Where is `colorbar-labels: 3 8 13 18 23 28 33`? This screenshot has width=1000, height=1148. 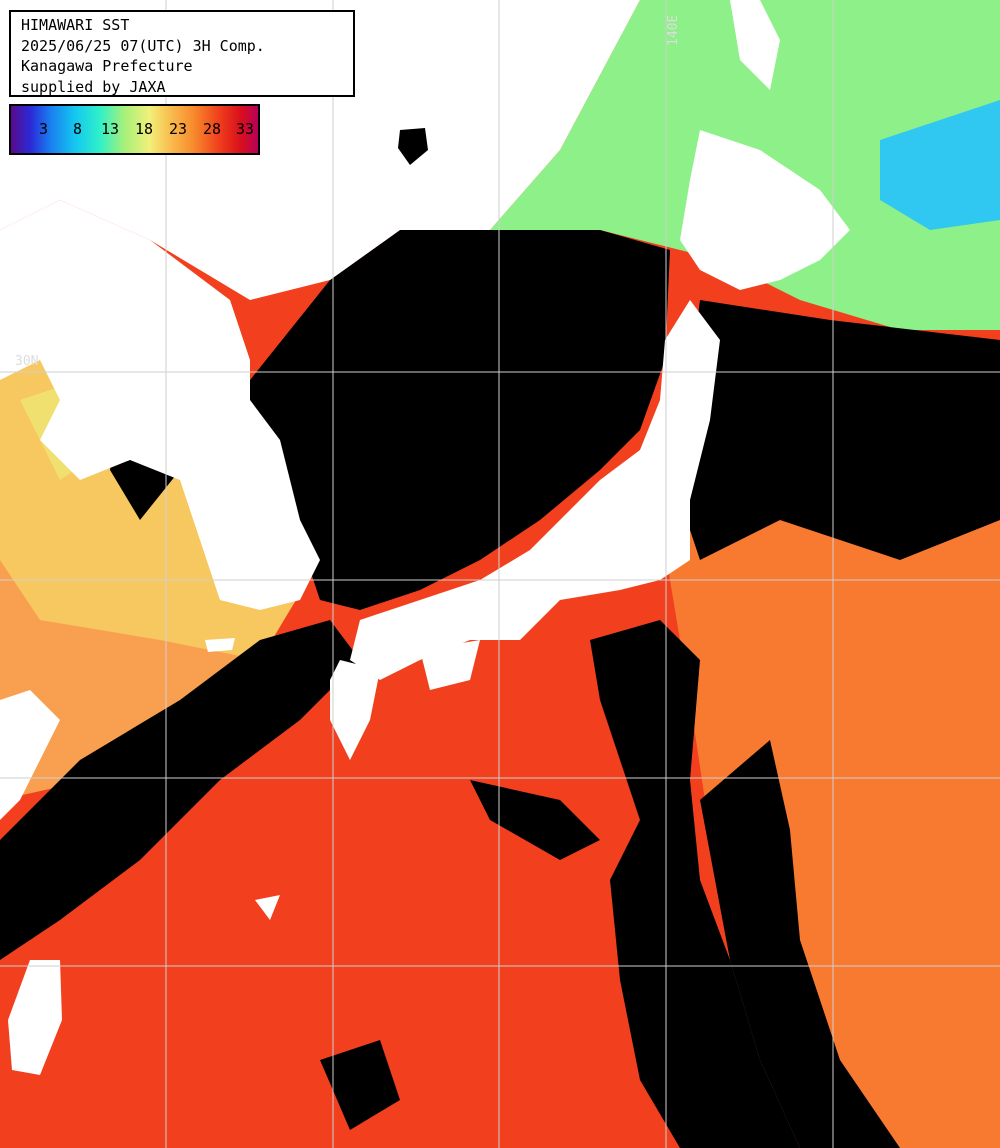 colorbar-labels: 3 8 13 18 23 28 33 is located at coordinates (134, 129).